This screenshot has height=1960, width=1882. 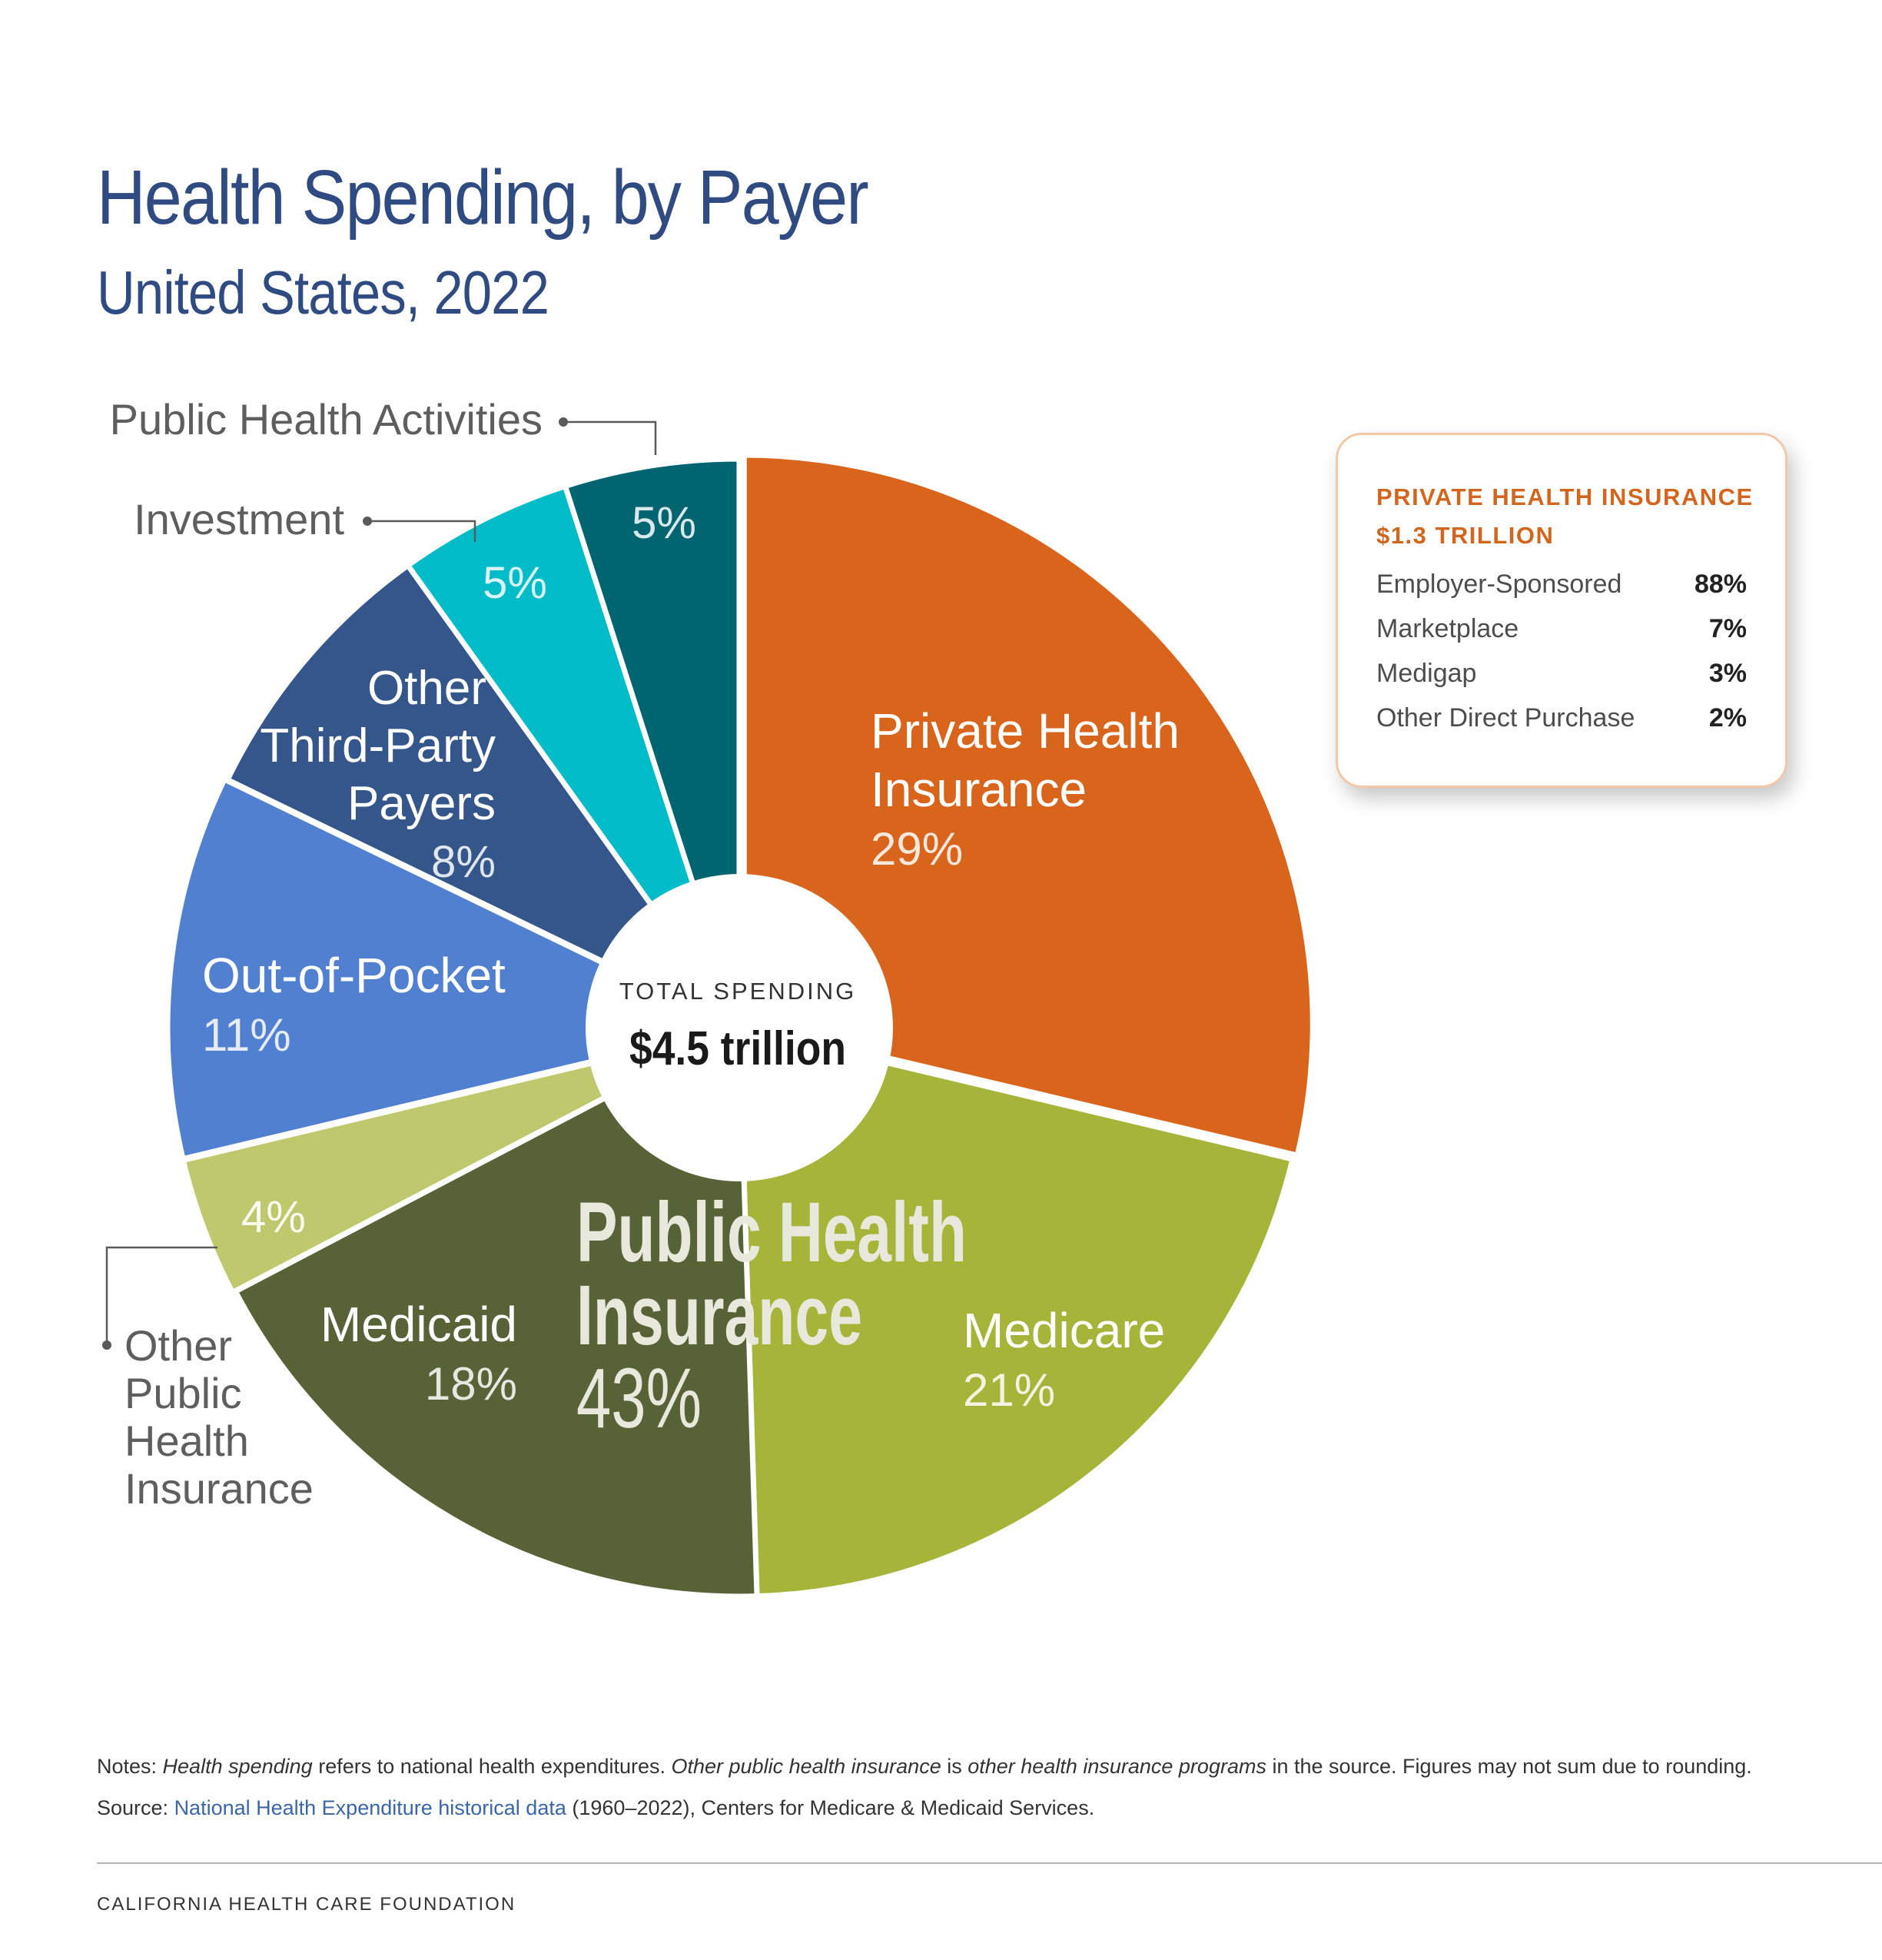 What do you see at coordinates (459, 1161) in the screenshot?
I see `pie-slice-other-public-health-insurance` at bounding box center [459, 1161].